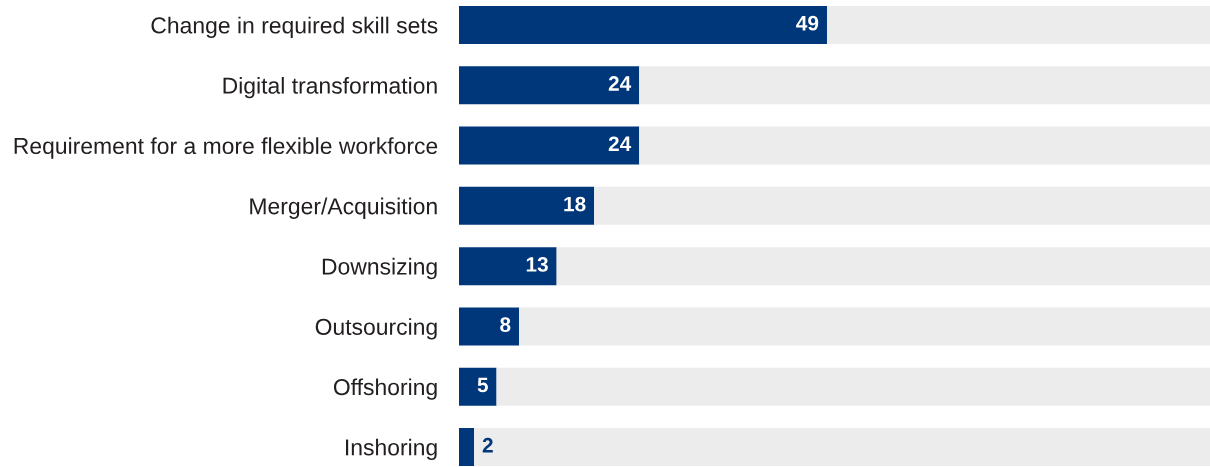 This screenshot has height=467, width=1210. I want to click on y-tick-label: Downsizing, so click(379, 268).